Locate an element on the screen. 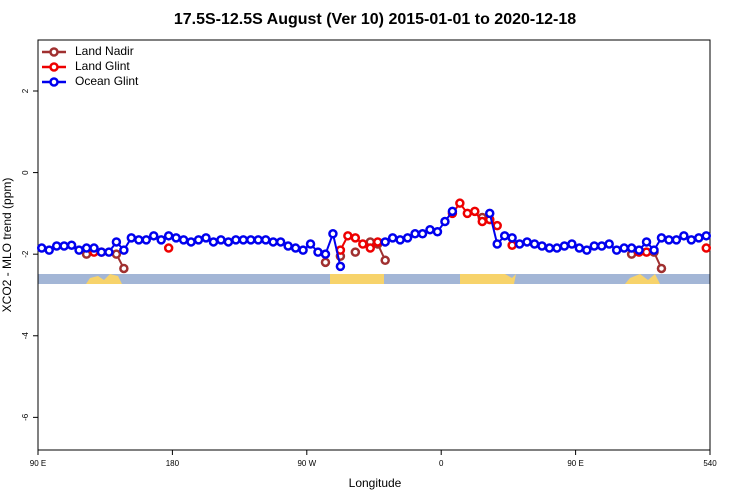 The image size is (750, 500). y-tick-label: 2 is located at coordinates (25, 90).